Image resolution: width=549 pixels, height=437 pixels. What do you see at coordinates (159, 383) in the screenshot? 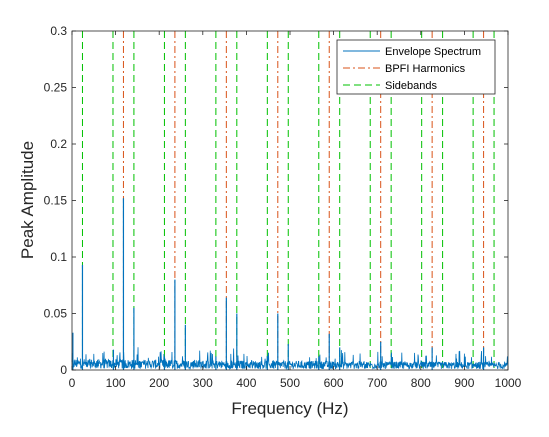
I see `x-tick-label: 200` at bounding box center [159, 383].